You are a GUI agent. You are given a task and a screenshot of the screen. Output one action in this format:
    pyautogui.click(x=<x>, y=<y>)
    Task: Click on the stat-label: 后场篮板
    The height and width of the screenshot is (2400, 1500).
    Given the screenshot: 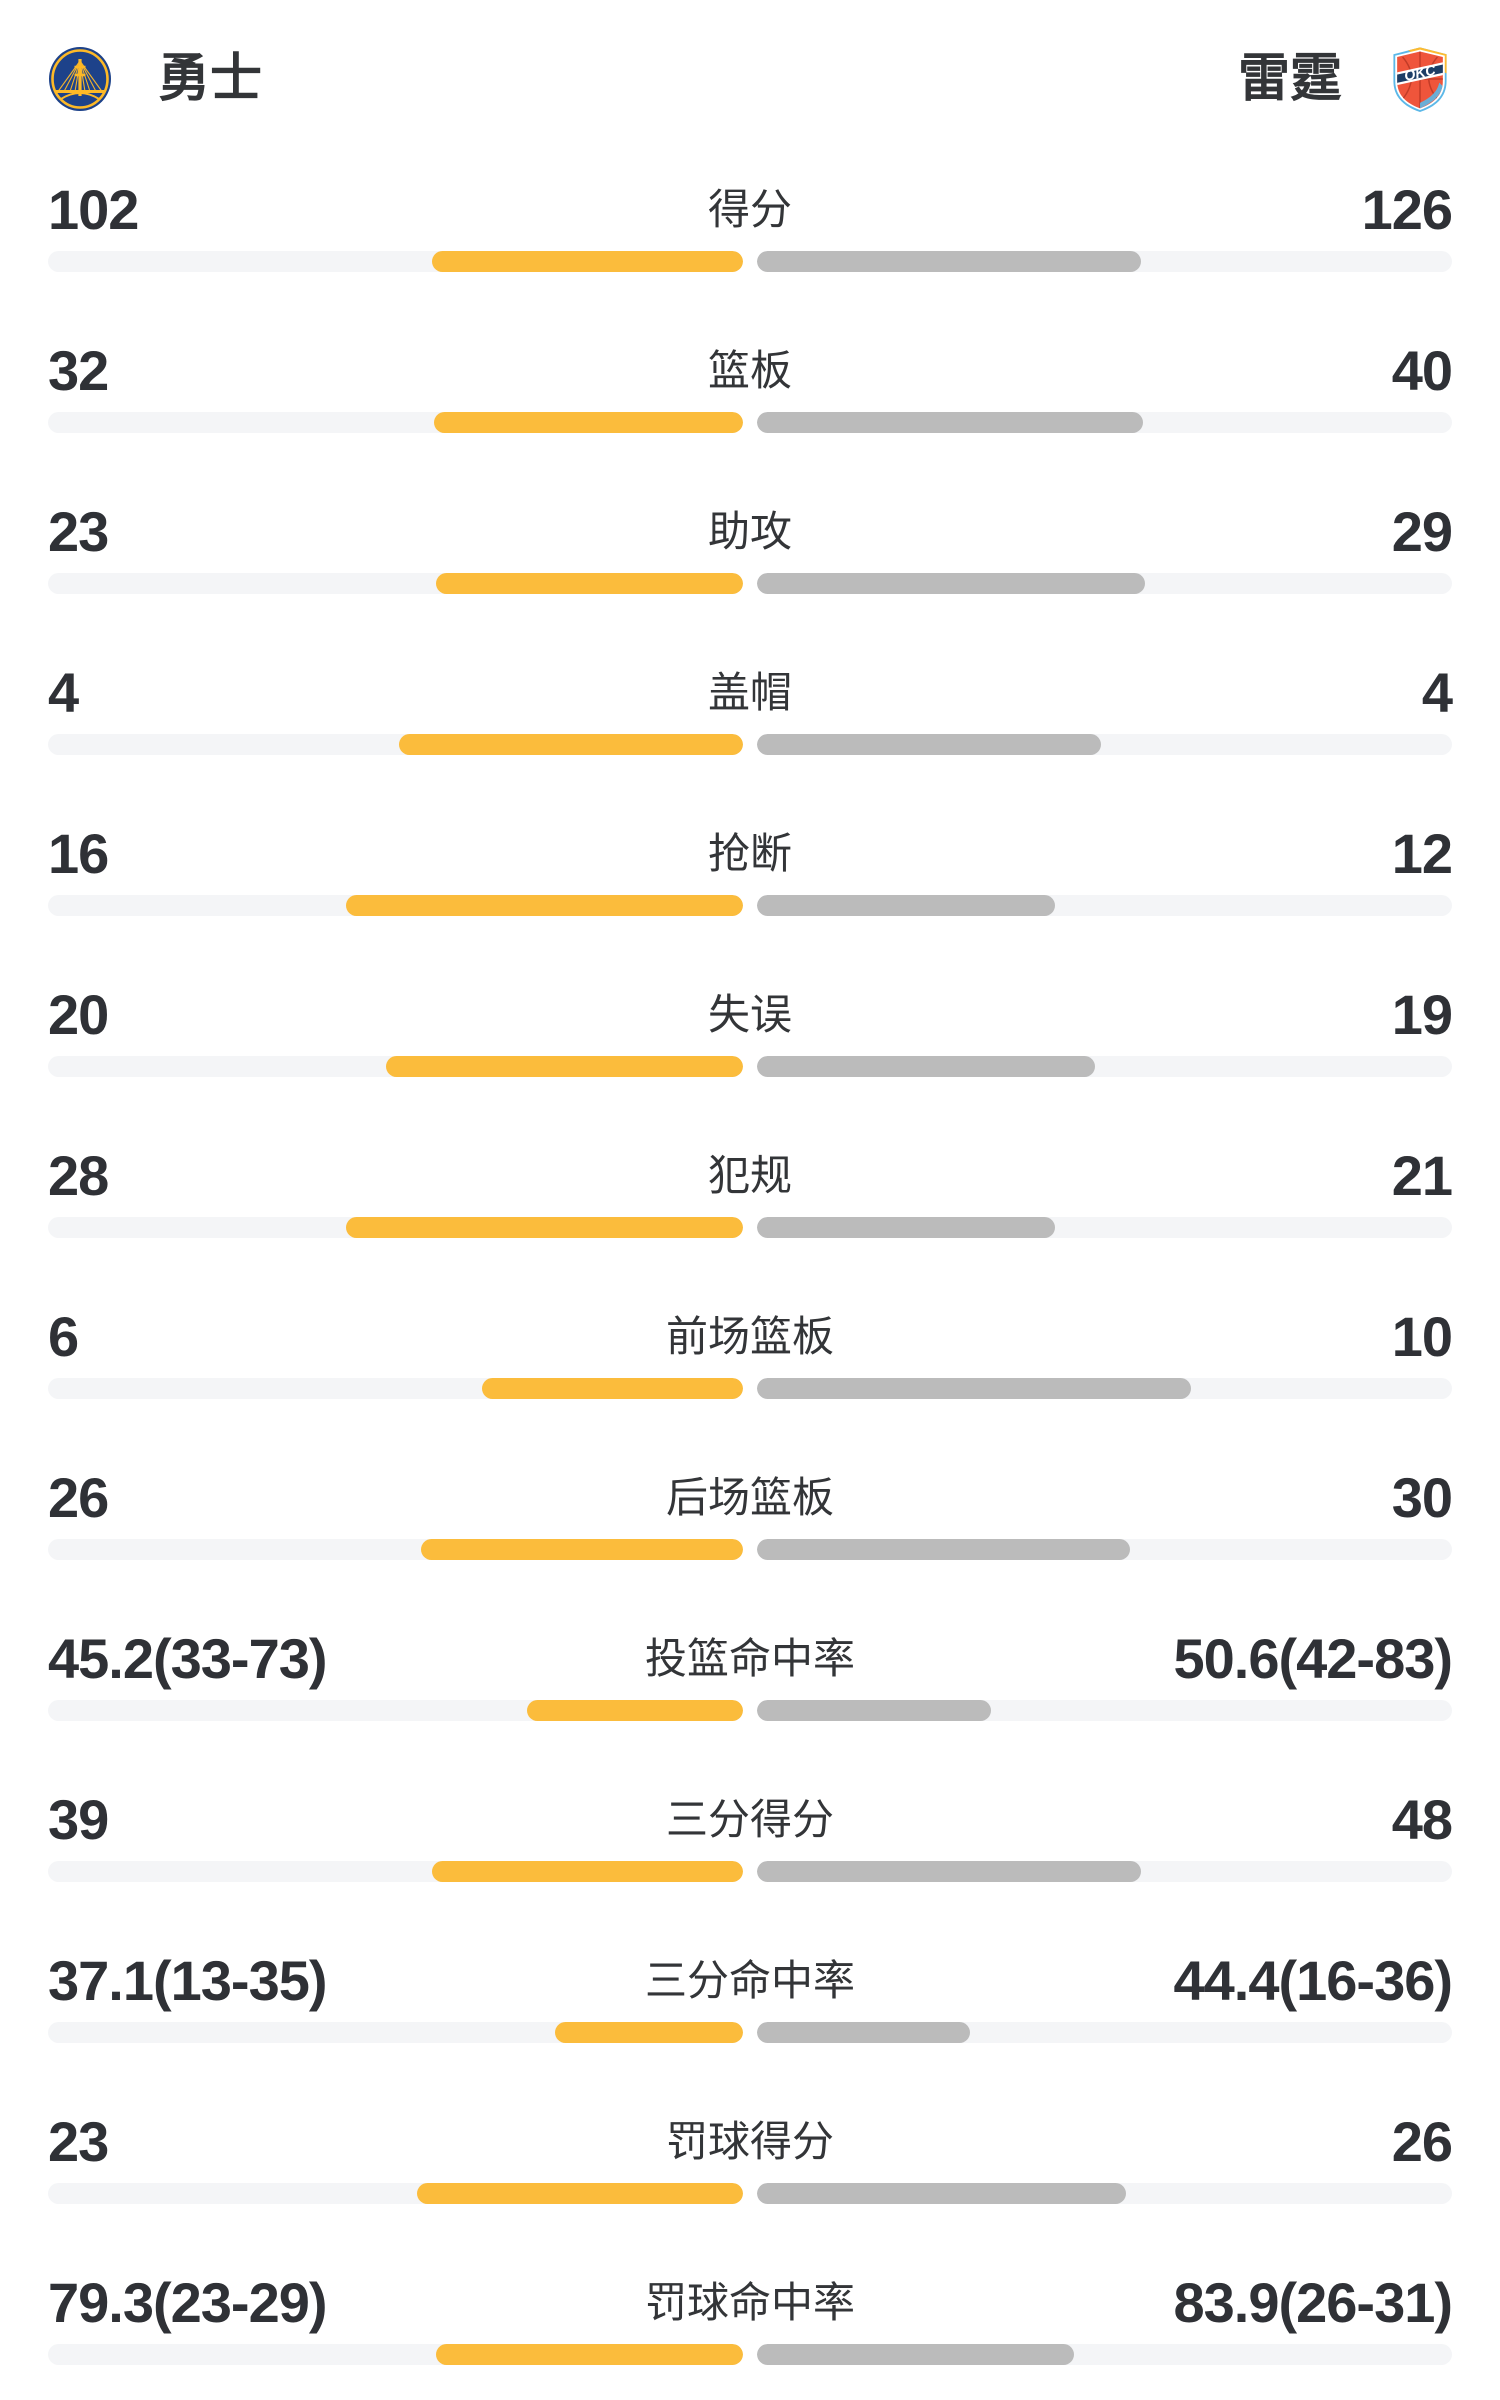 What is the action you would take?
    pyautogui.click(x=750, y=1497)
    